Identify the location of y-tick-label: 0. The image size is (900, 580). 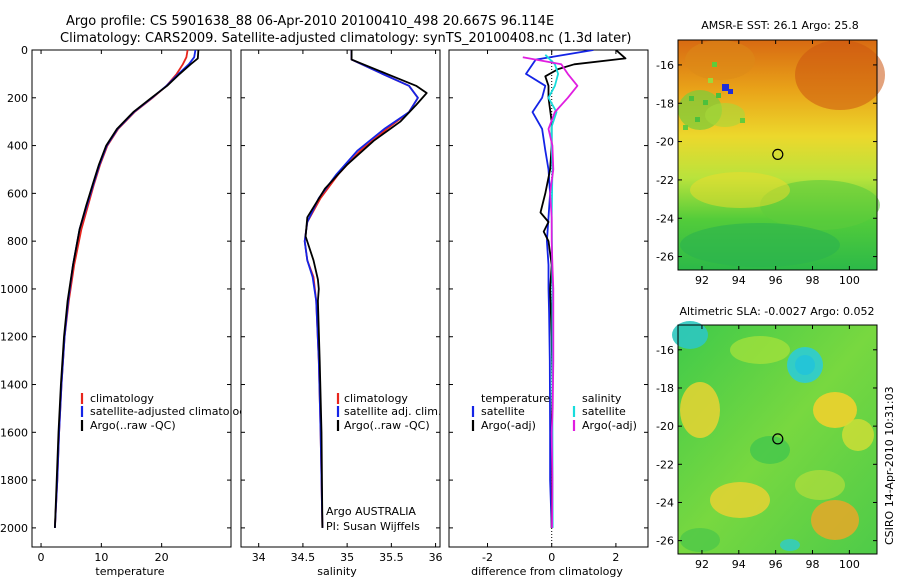
(24, 50).